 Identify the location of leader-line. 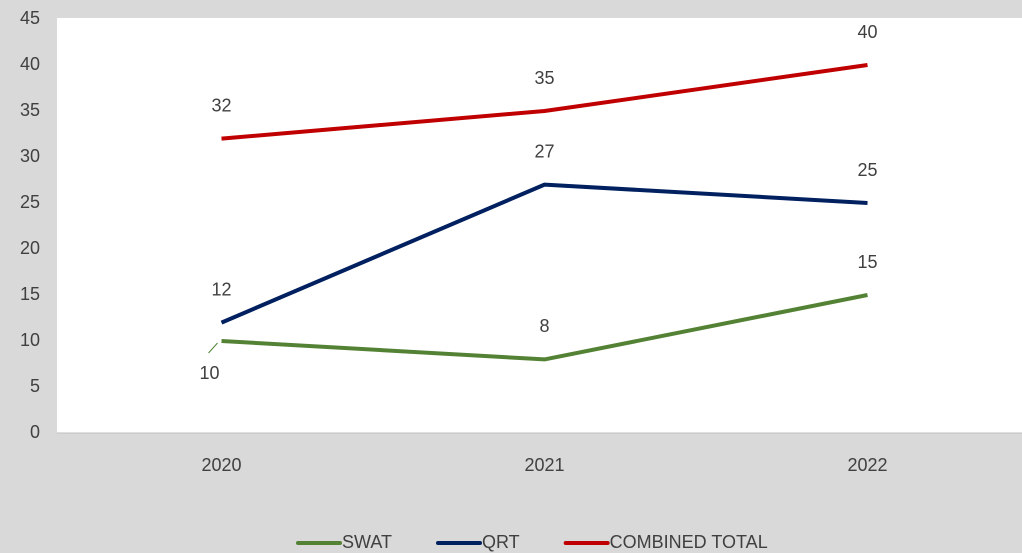
(213, 348).